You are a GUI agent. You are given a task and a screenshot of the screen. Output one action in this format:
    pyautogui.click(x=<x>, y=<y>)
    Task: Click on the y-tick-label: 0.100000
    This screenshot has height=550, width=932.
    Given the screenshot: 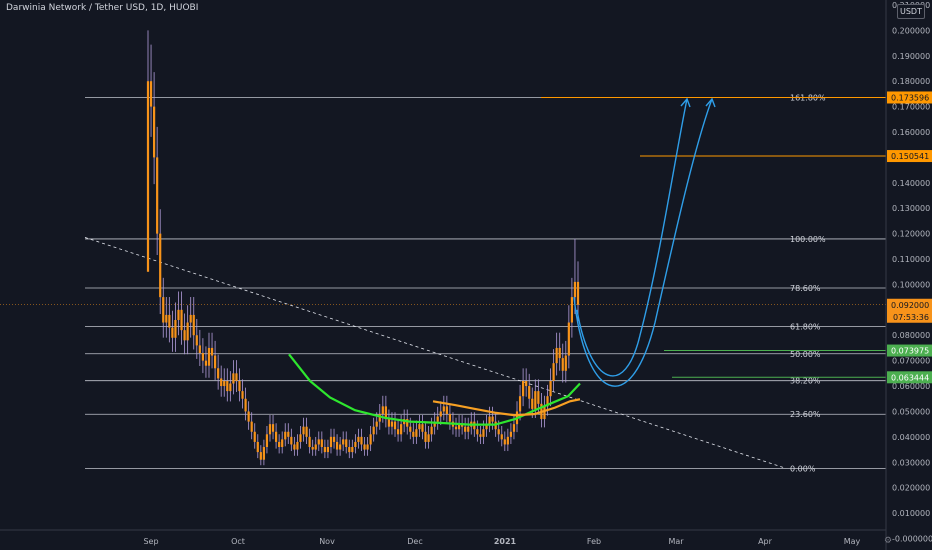 What is the action you would take?
    pyautogui.click(x=911, y=284)
    